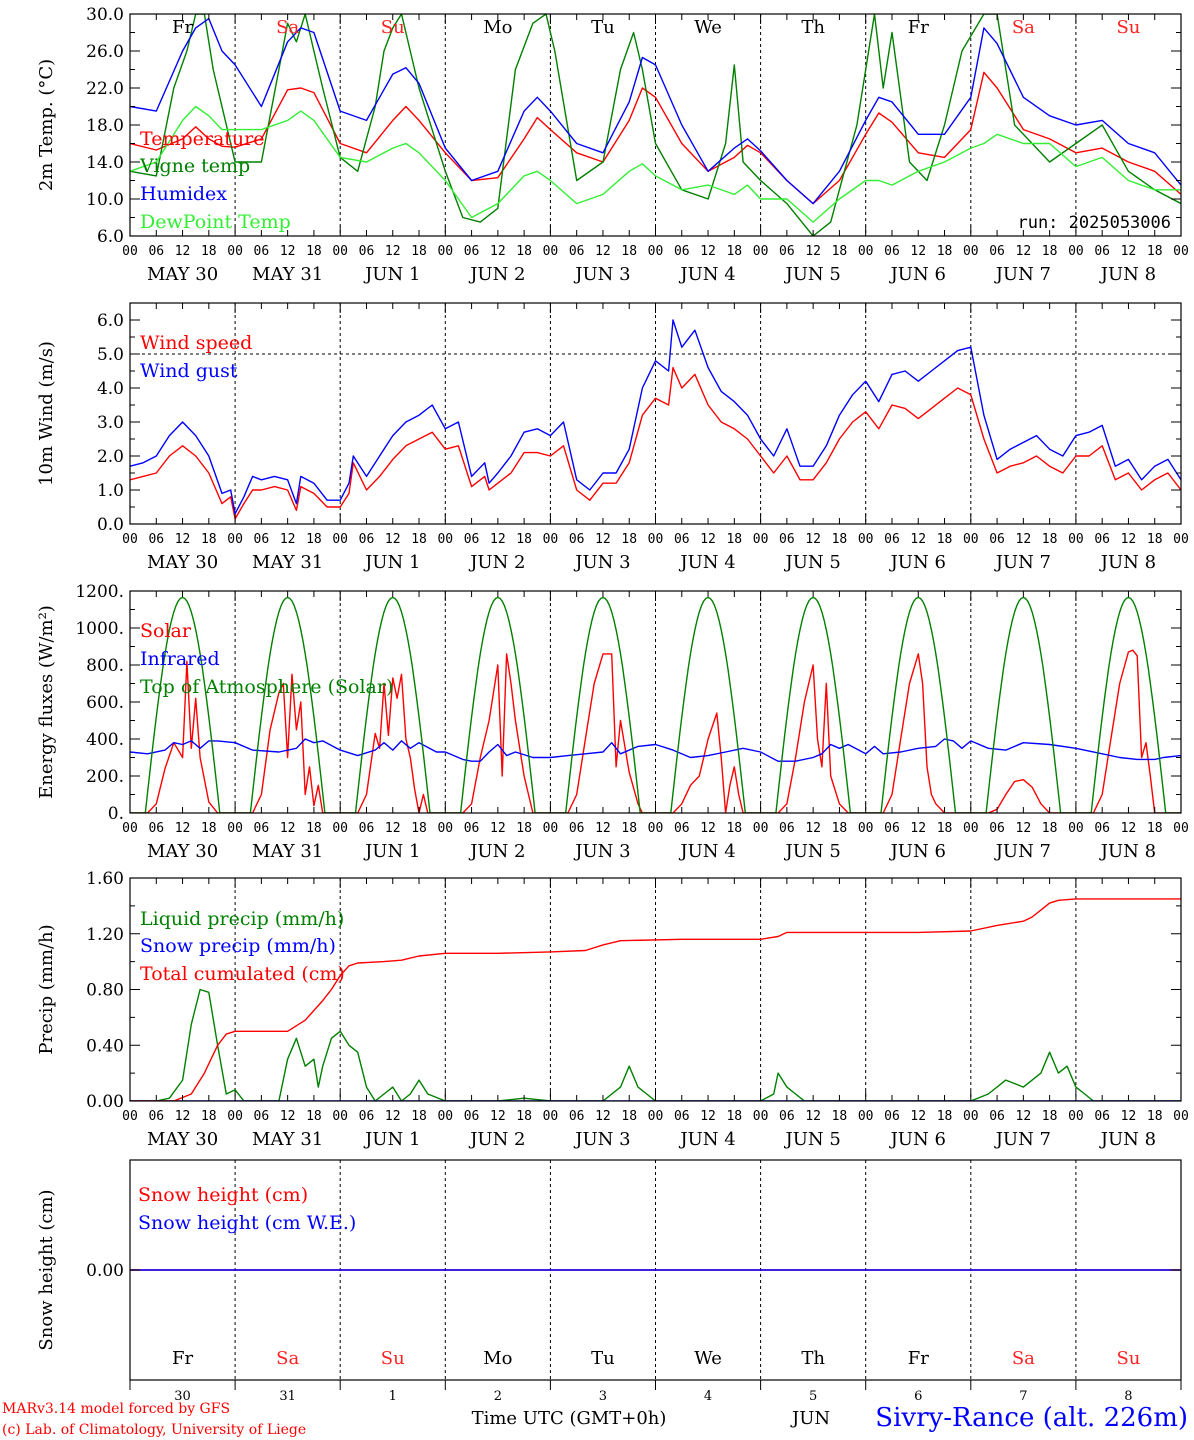 The height and width of the screenshot is (1440, 1194). Describe the element at coordinates (105, 1102) in the screenshot. I see `y-tick-label: 0.00` at that location.